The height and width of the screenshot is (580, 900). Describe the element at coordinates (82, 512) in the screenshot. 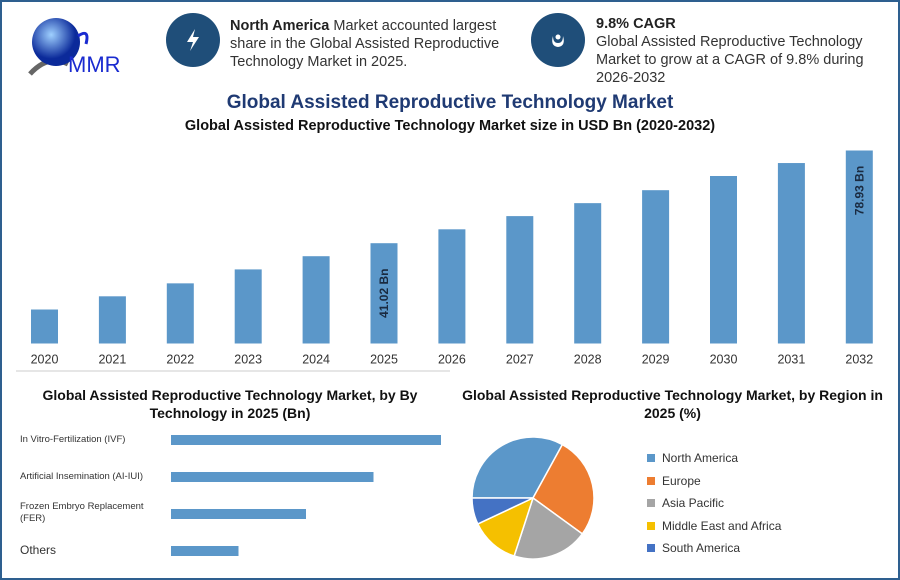

I see `tech-category-label: Frozen Embryo Replacement (FER)` at that location.